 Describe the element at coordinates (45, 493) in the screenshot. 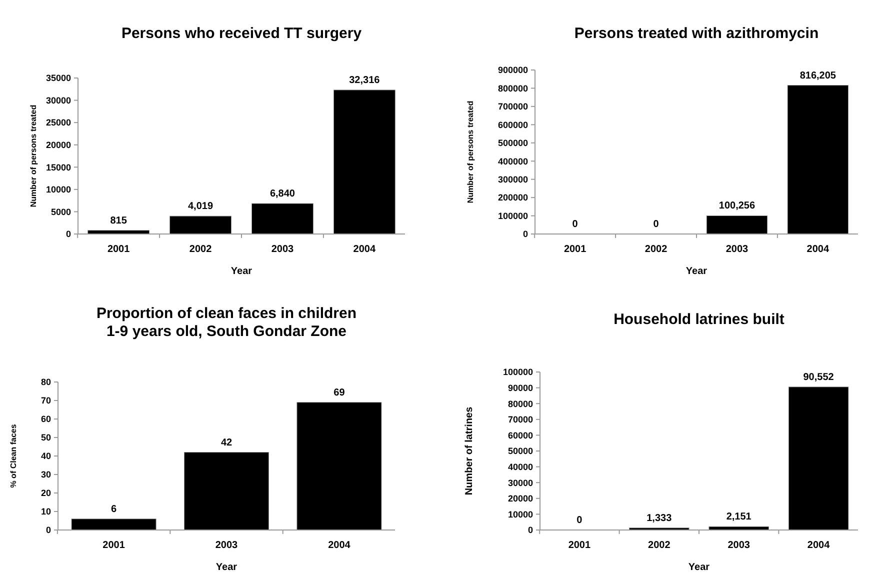

I see `y-tick-label: 20` at that location.